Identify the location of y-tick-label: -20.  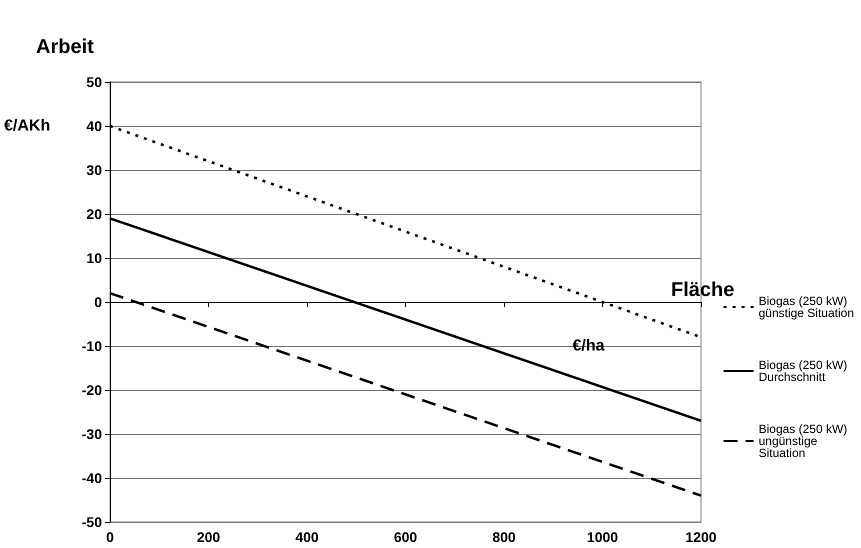
(92, 390).